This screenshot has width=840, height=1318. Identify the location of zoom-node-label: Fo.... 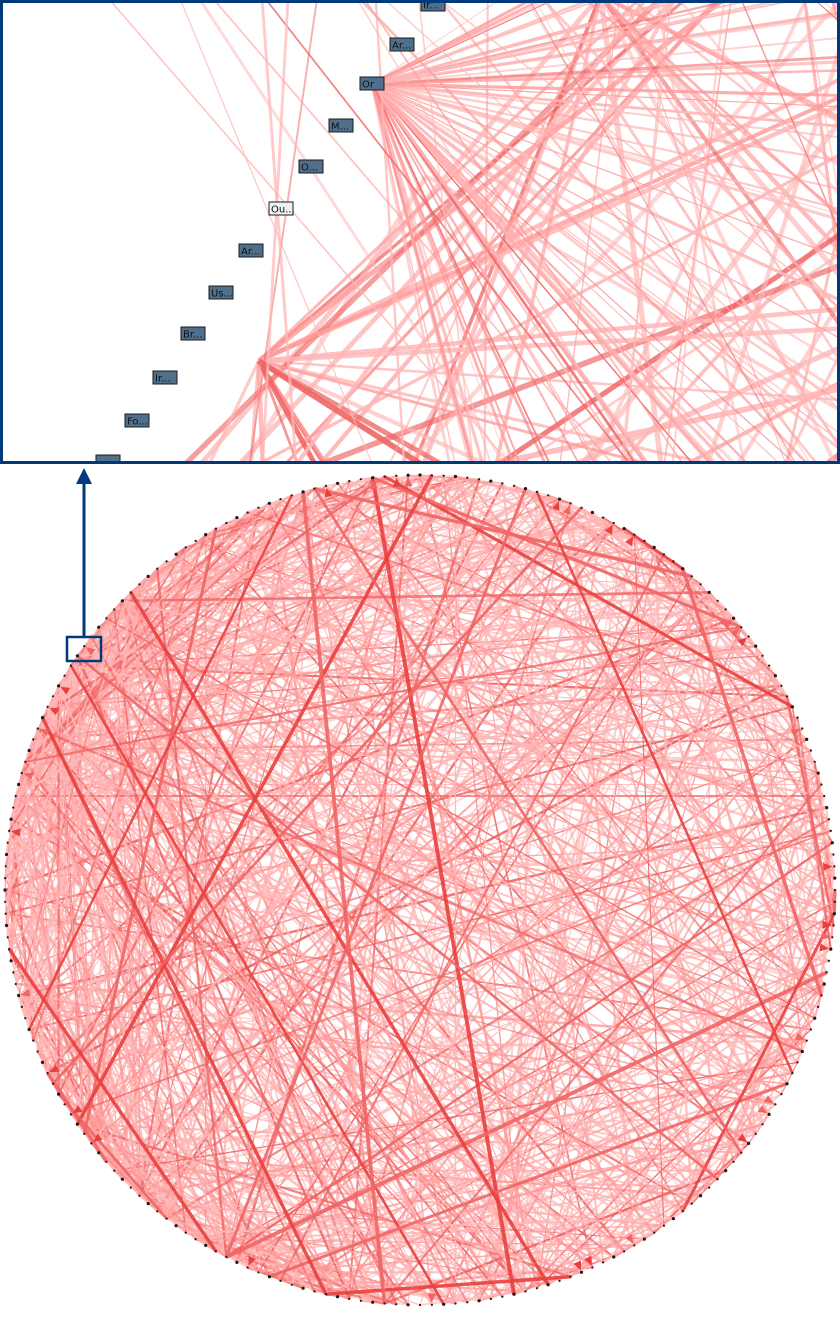
(137, 421).